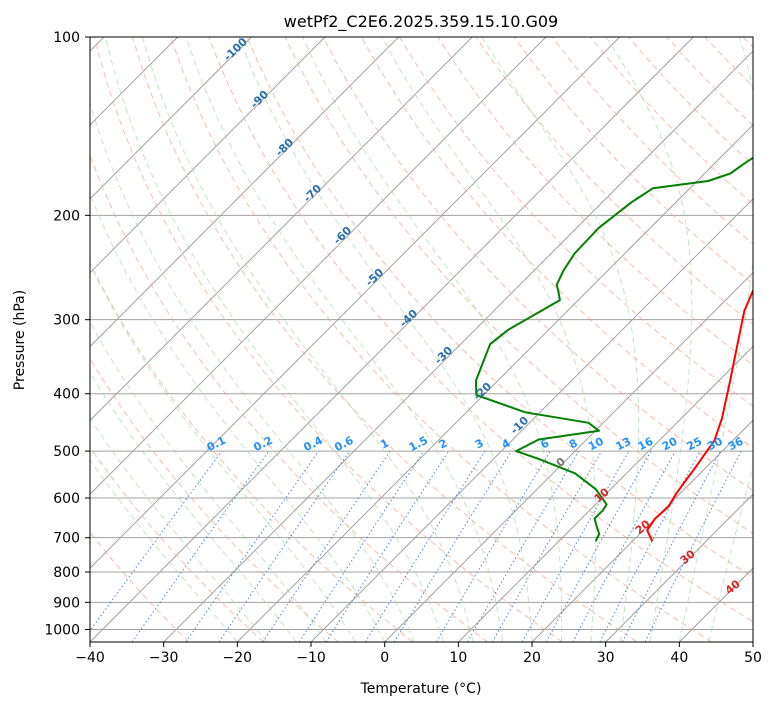 The height and width of the screenshot is (712, 775). I want to click on x-tick-label: 0, so click(384, 658).